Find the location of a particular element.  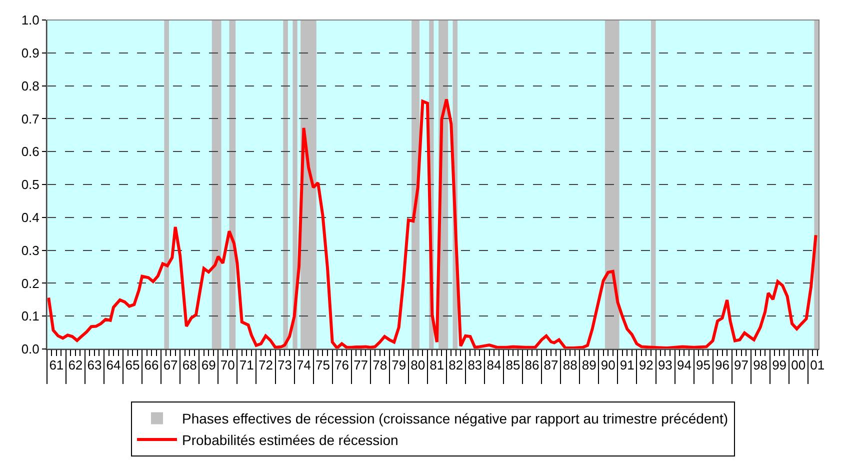

x-tick-label: 70 is located at coordinates (227, 365).